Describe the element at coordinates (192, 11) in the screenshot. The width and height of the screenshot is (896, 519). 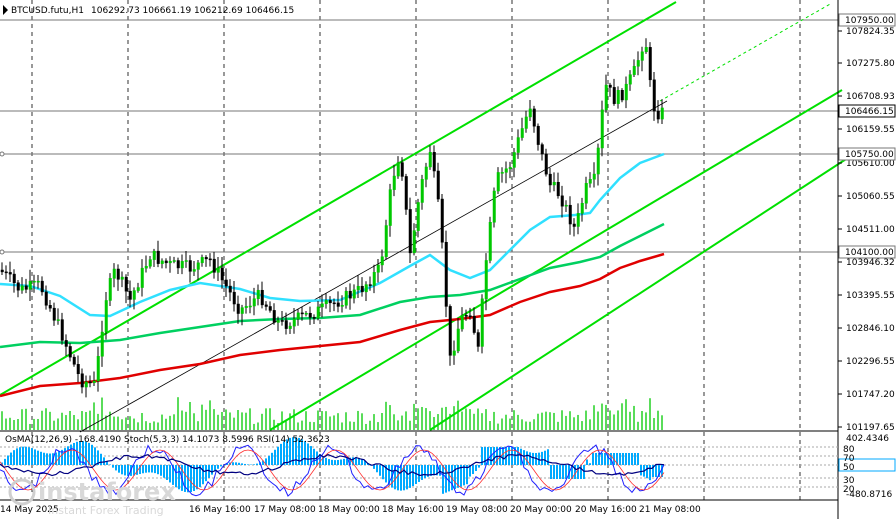
I see `ohlc-values: 106292.73 106661.19 106212.69 106466.15` at that location.